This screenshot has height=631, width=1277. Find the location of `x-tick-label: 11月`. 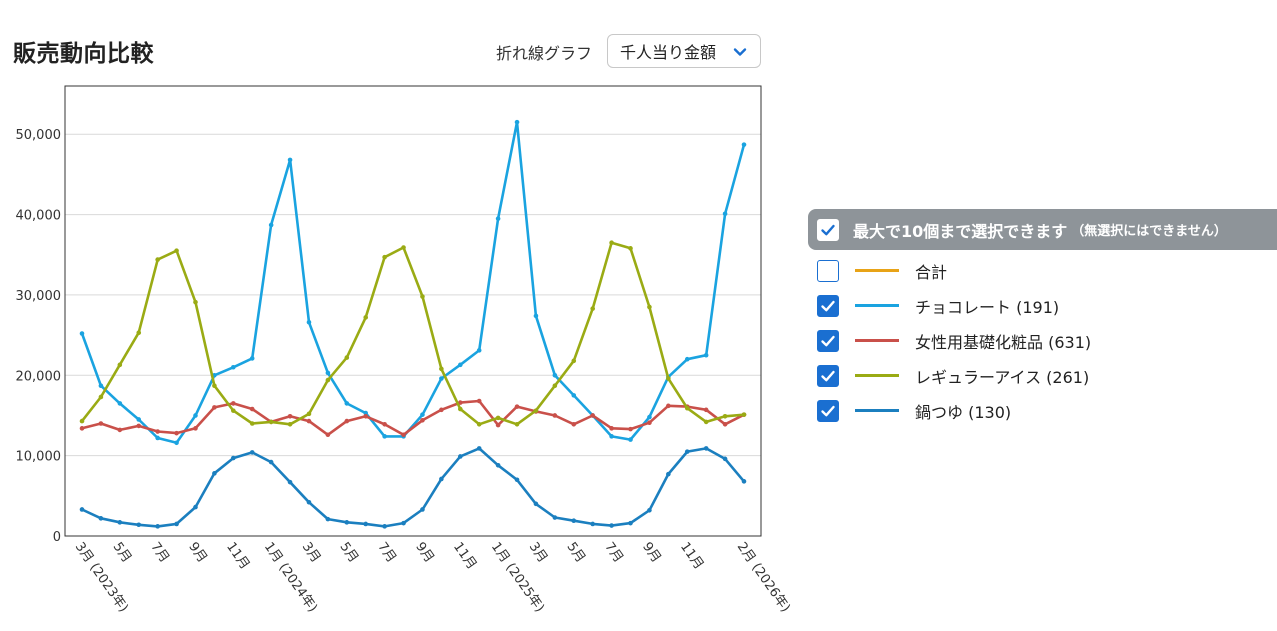

x-tick-label: 11月 is located at coordinates (464, 556).